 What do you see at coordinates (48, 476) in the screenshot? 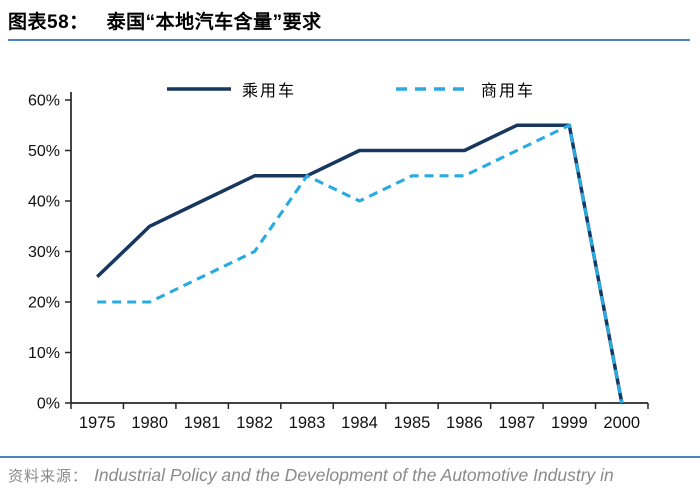
I see `source-label: 资料来源：` at bounding box center [48, 476].